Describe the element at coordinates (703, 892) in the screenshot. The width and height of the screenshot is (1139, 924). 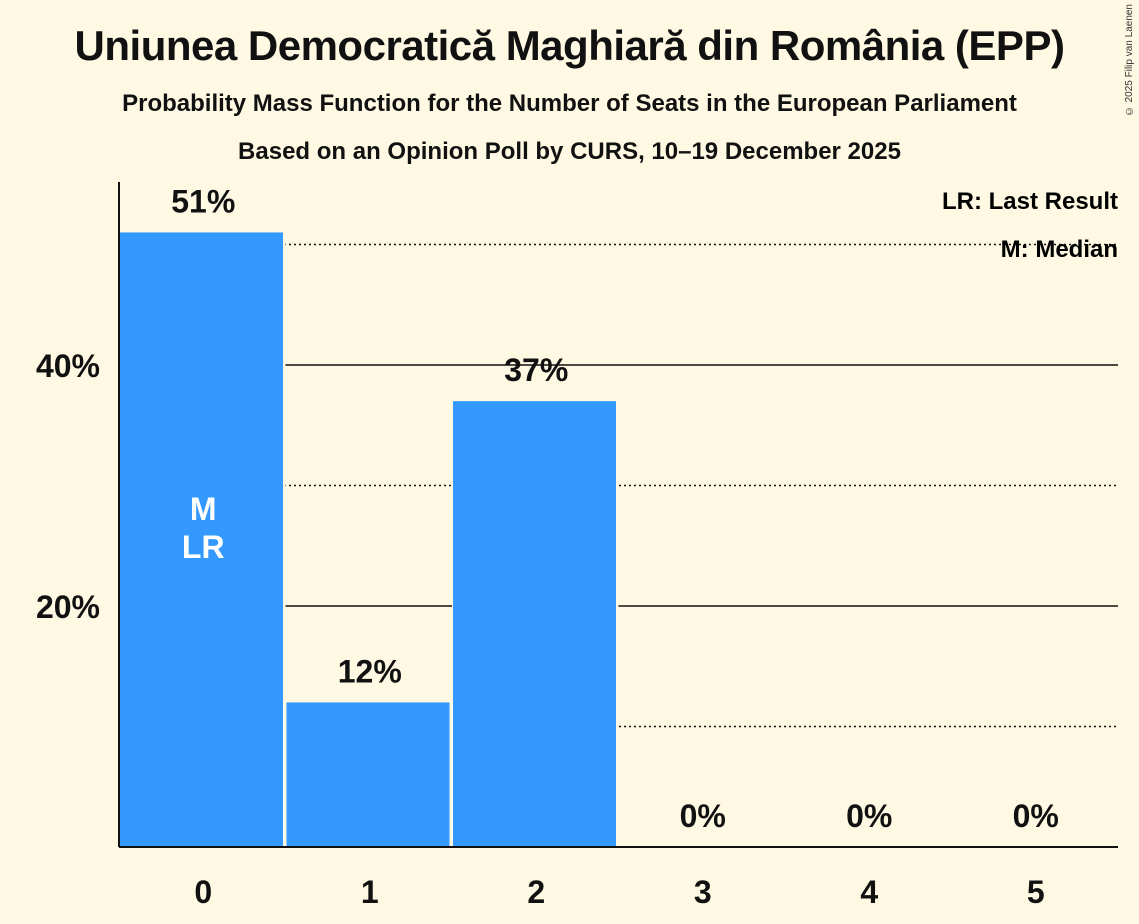
I see `x-tick-label-3: 3` at that location.